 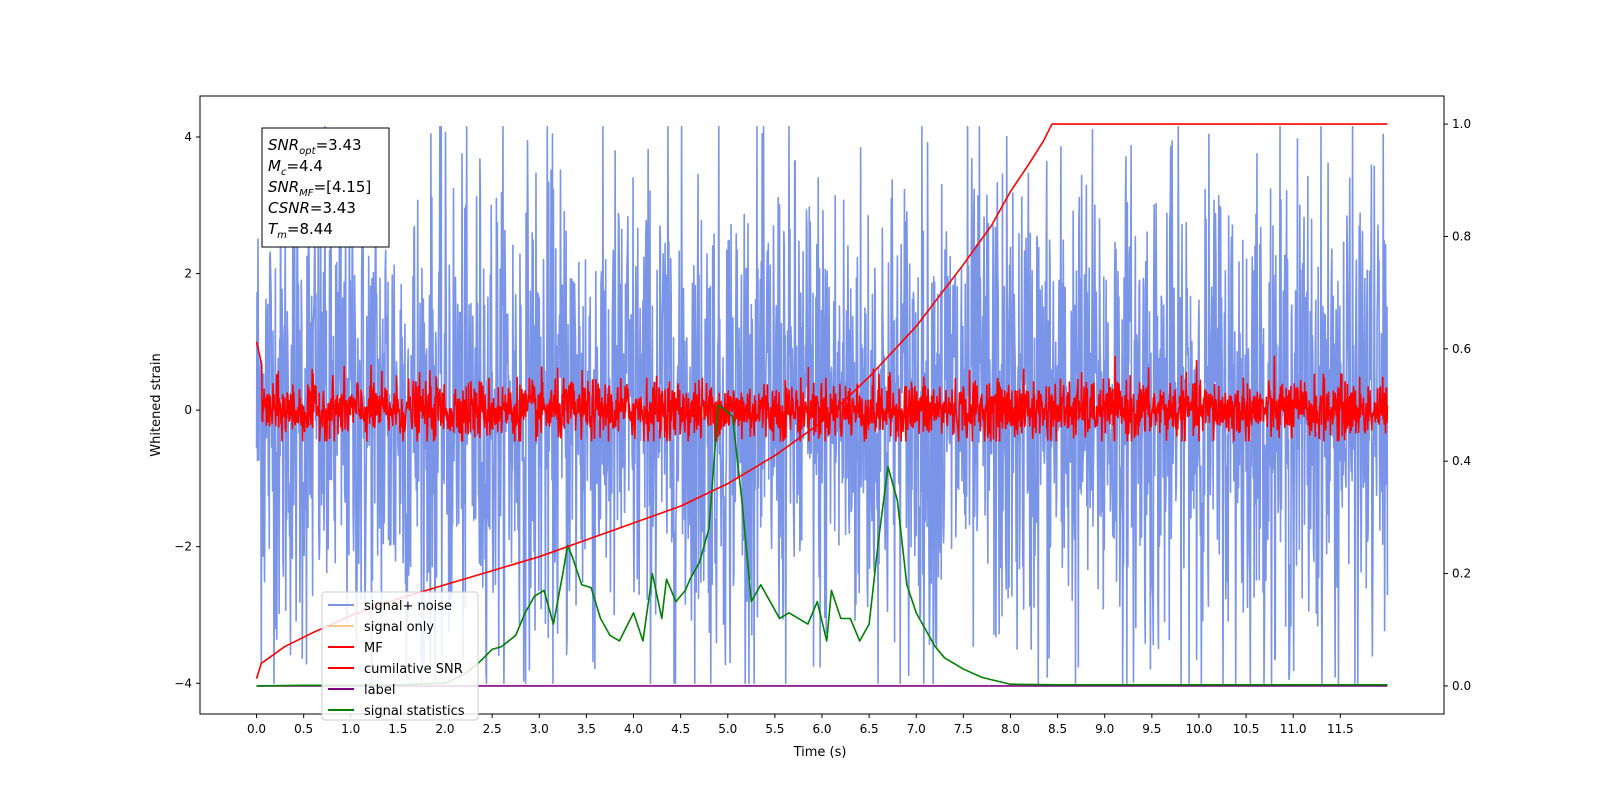 What do you see at coordinates (1104, 729) in the screenshot?
I see `x-tick-label: 9.0` at bounding box center [1104, 729].